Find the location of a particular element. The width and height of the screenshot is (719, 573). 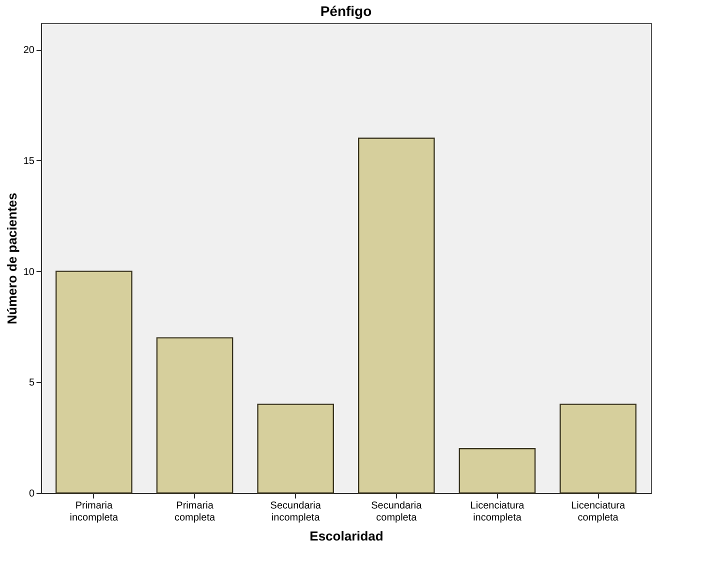

y-tick-label: 15 is located at coordinates (29, 161).